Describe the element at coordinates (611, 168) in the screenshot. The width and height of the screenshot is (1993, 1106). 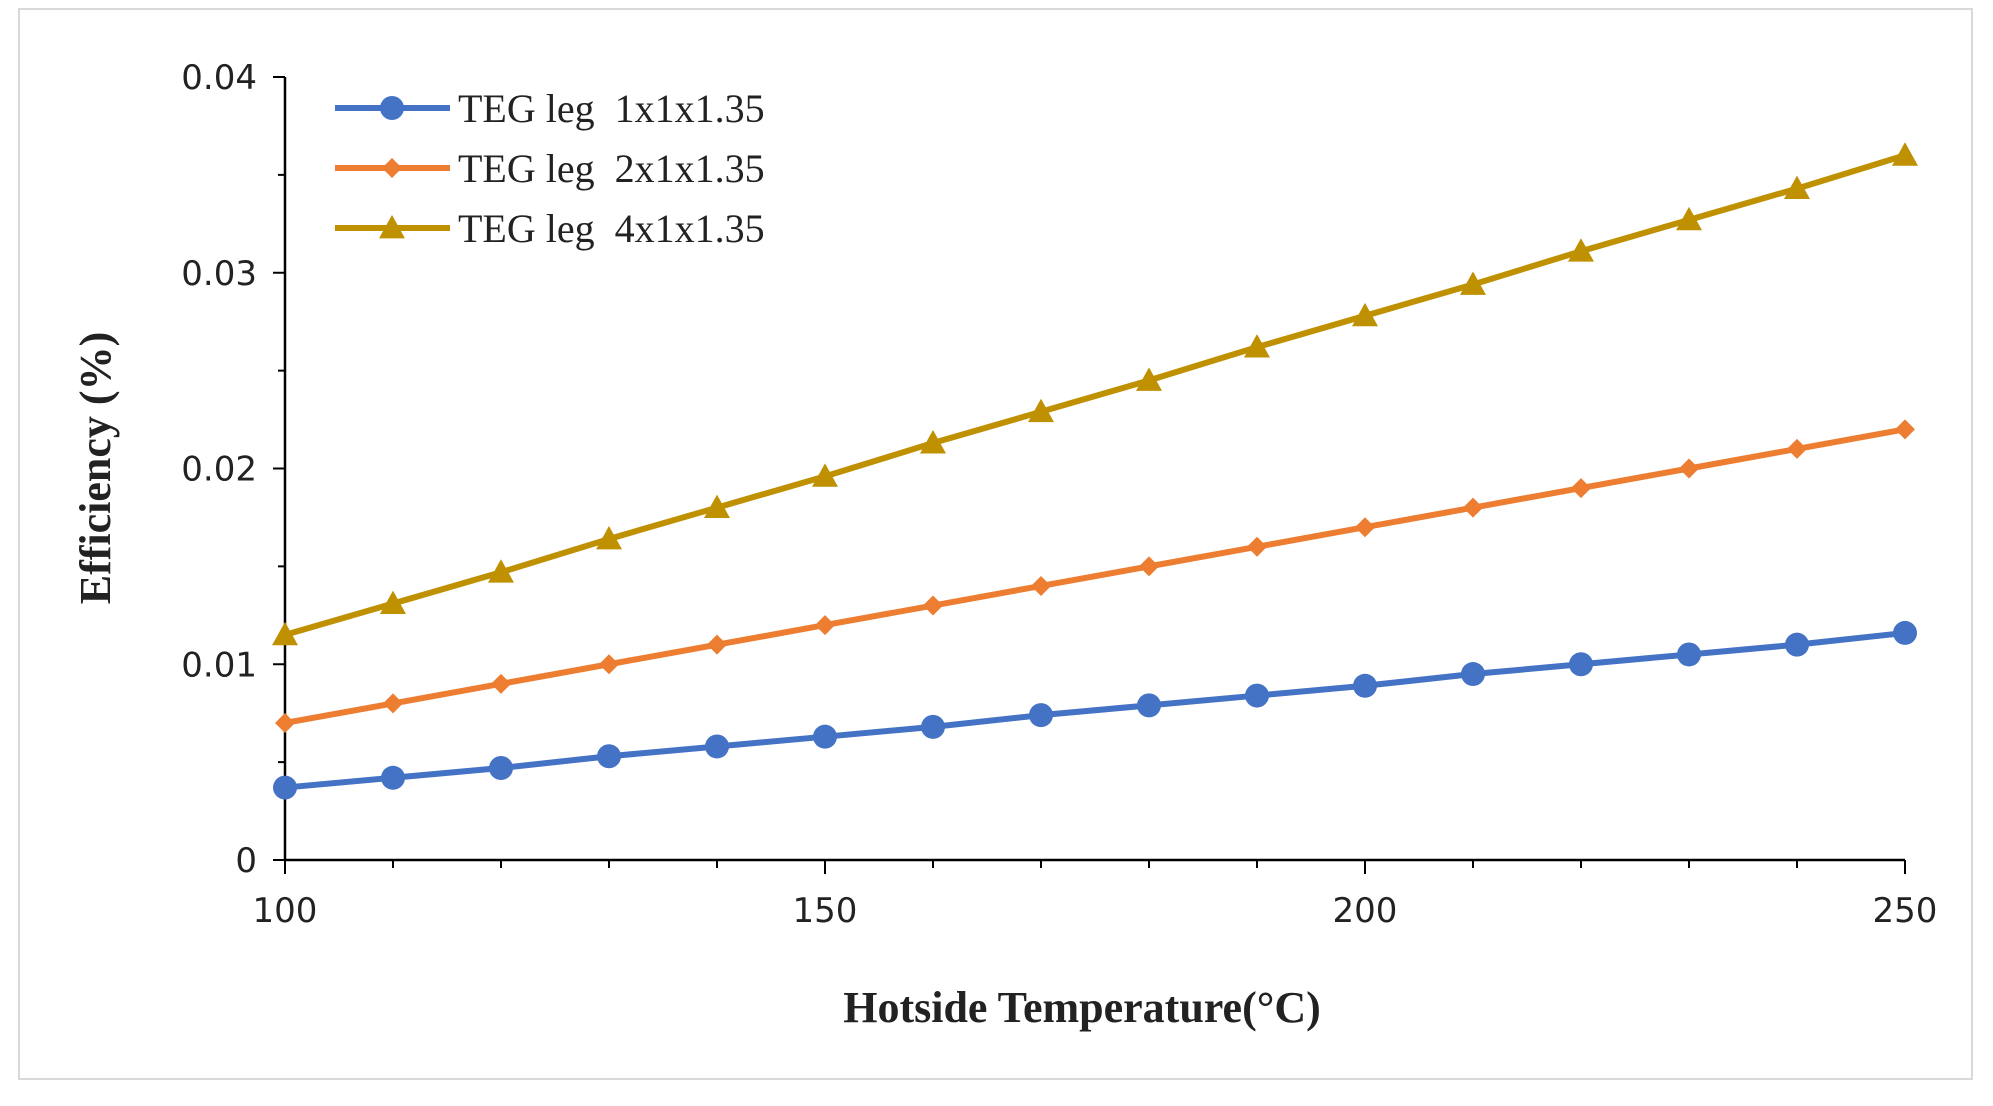
I see `legend-label: TEG leg 2x1x1.35` at that location.